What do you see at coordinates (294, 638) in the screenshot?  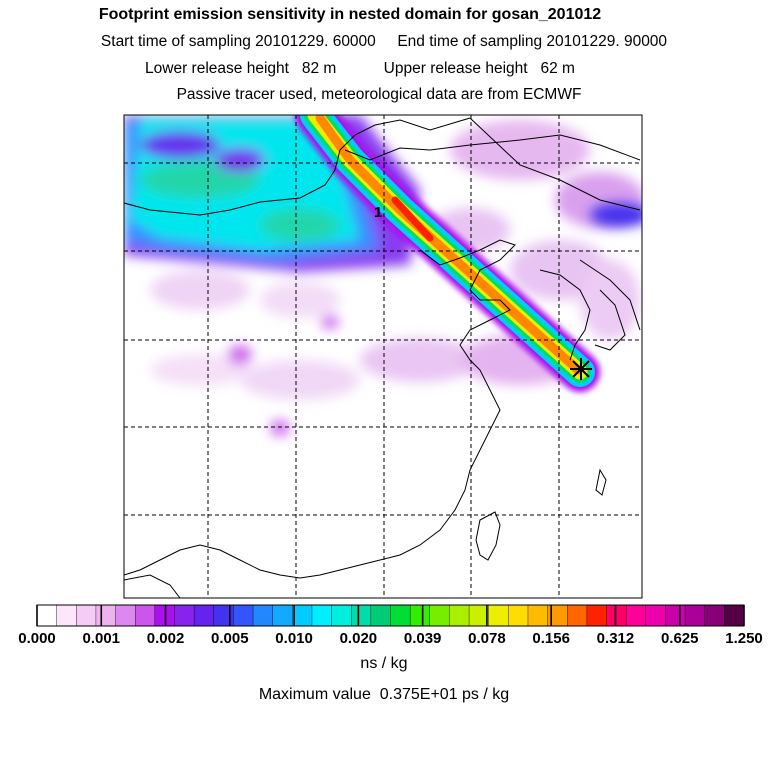 I see `colorbar-tick-label: 0.010` at bounding box center [294, 638].